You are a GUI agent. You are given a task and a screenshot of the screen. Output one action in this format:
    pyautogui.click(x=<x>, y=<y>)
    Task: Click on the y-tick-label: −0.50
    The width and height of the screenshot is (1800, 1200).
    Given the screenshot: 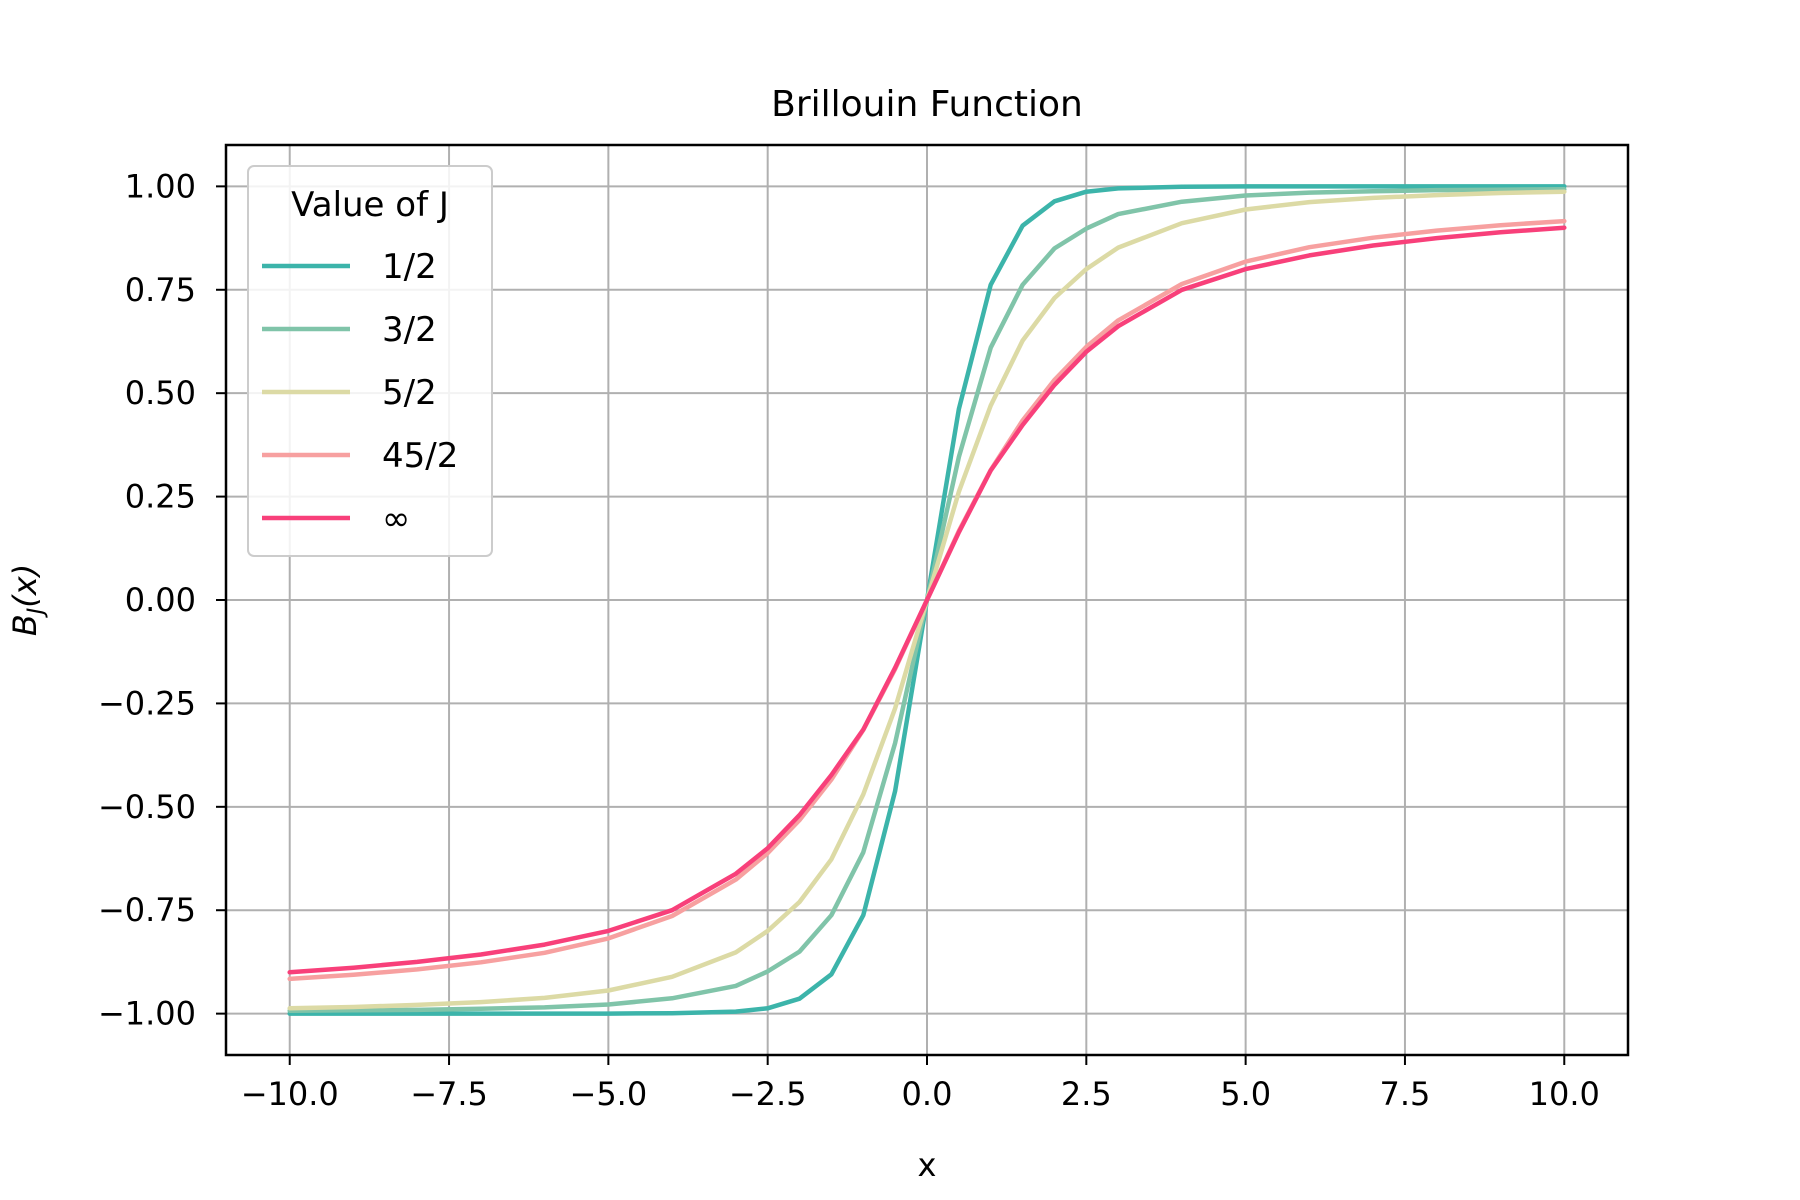 What is the action you would take?
    pyautogui.click(x=147, y=807)
    